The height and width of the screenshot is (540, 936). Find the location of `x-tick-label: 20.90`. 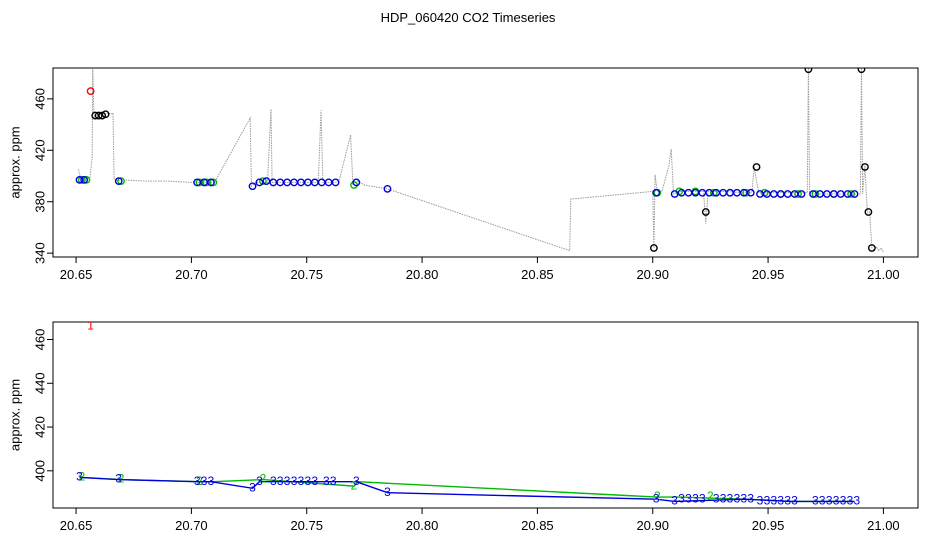

x-tick-label: 20.90 is located at coordinates (652, 525).